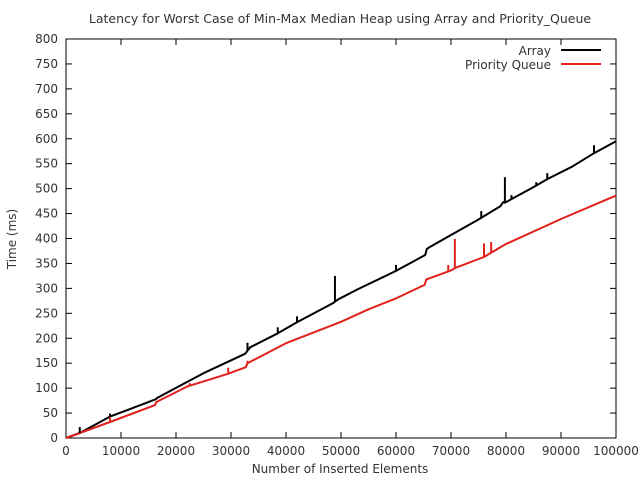 The width and height of the screenshot is (640, 480). I want to click on x-tick-label: 60000, so click(396, 451).